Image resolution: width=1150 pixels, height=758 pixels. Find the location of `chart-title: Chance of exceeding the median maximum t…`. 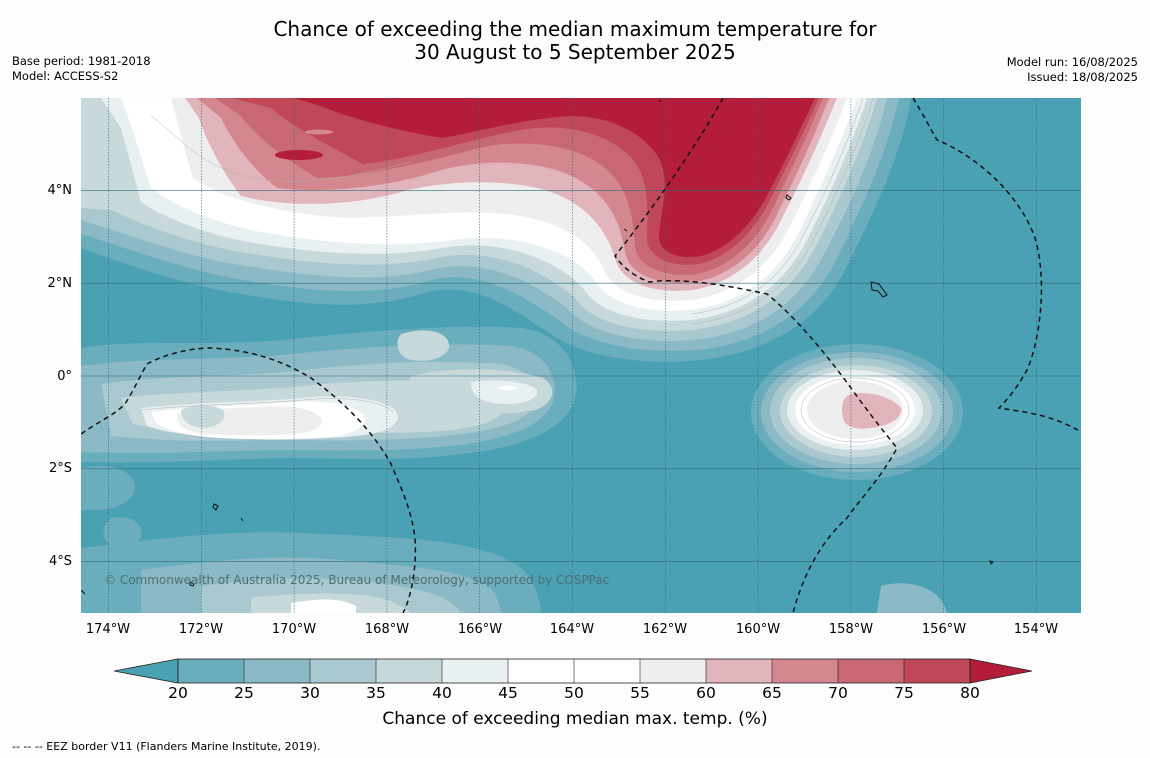

chart-title: Chance of exceeding the median maximum t… is located at coordinates (575, 41).